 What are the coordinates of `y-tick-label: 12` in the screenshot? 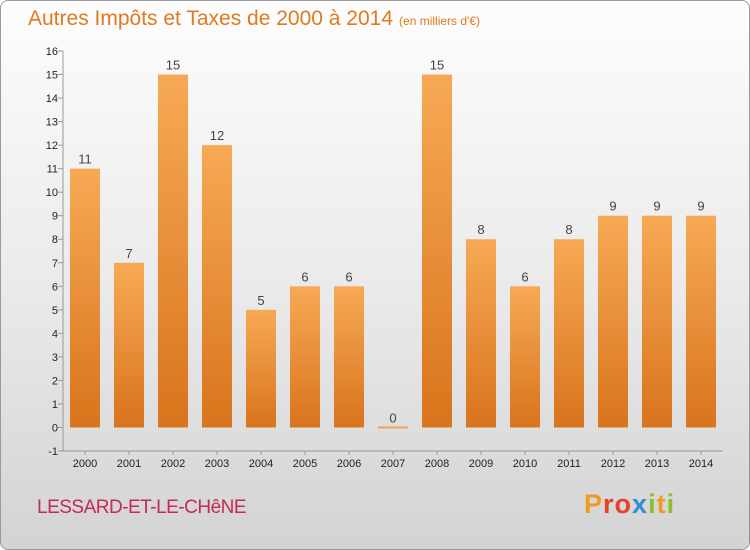 It's located at (52, 146).